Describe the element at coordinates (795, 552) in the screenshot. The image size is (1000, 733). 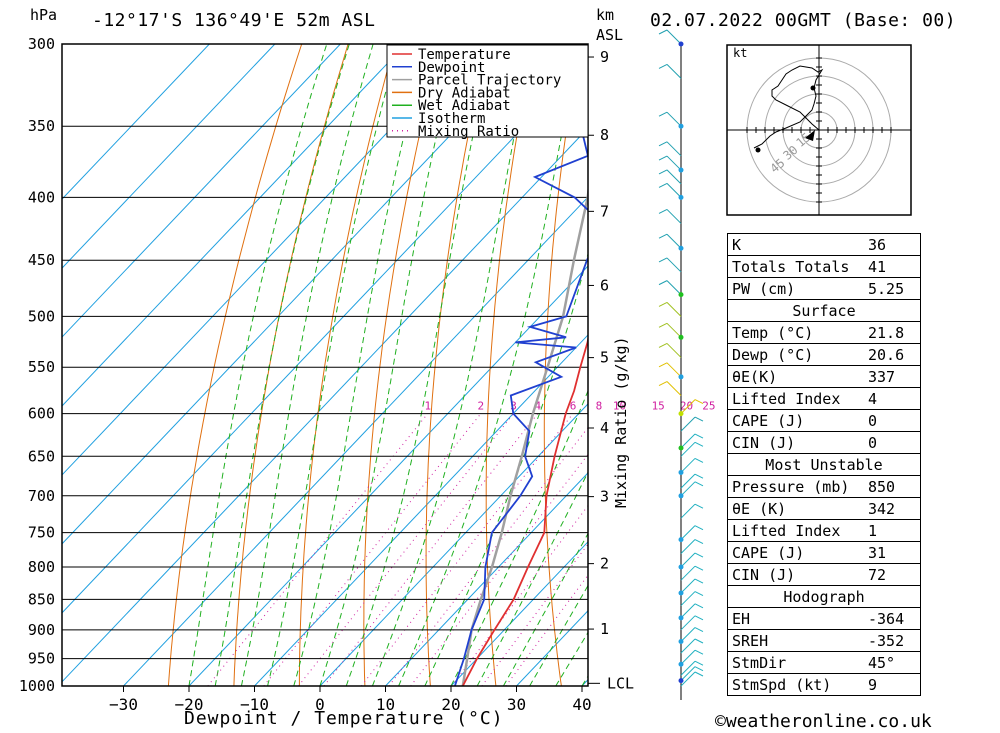
I see `index-name: CAPE (J)` at that location.